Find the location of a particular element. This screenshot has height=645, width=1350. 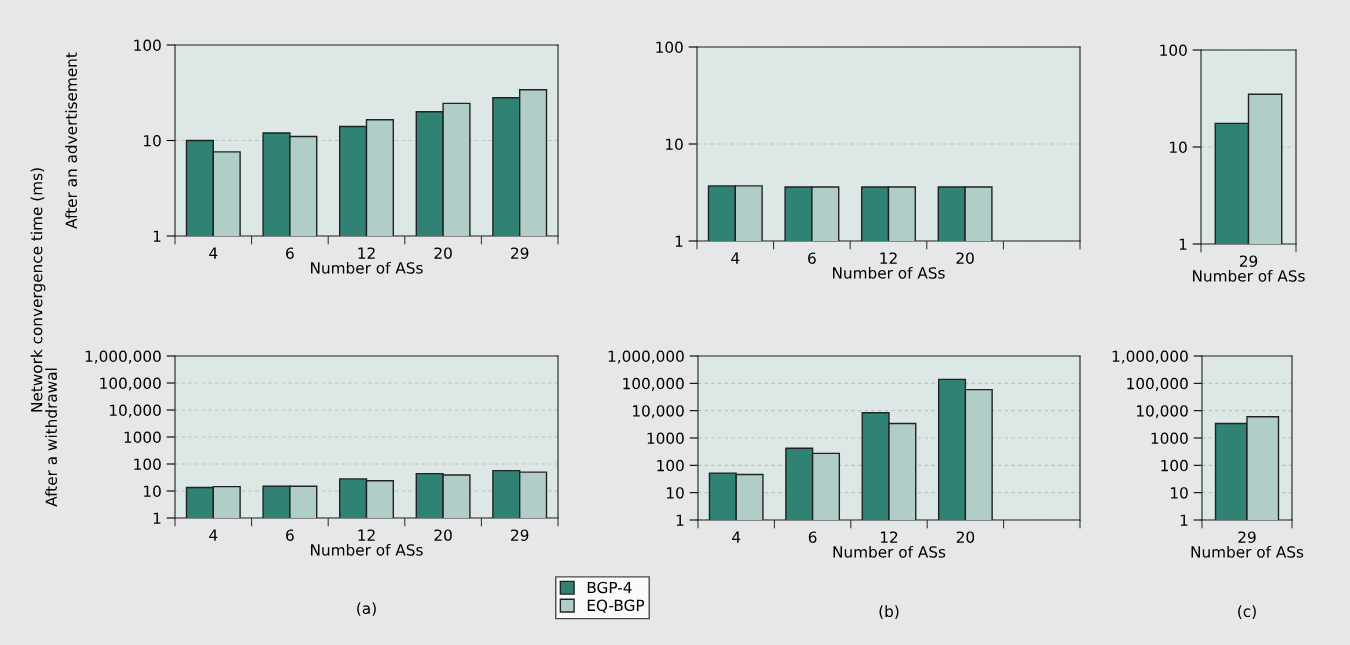

legend-label: BGP-4 is located at coordinates (609, 587).